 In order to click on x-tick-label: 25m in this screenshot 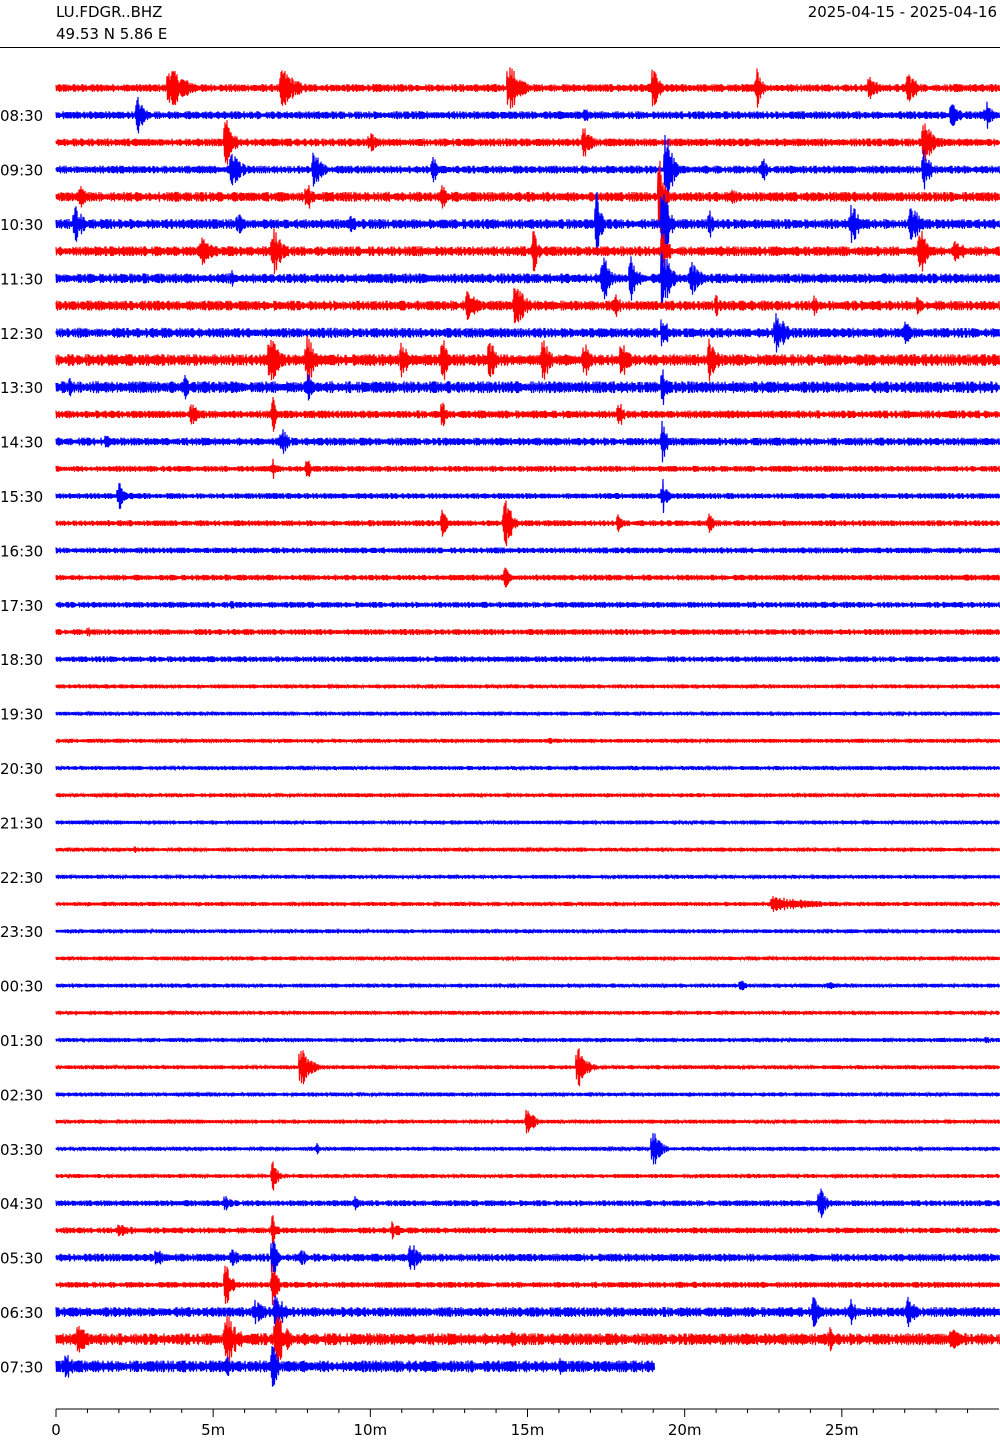, I will do `click(842, 1430)`.